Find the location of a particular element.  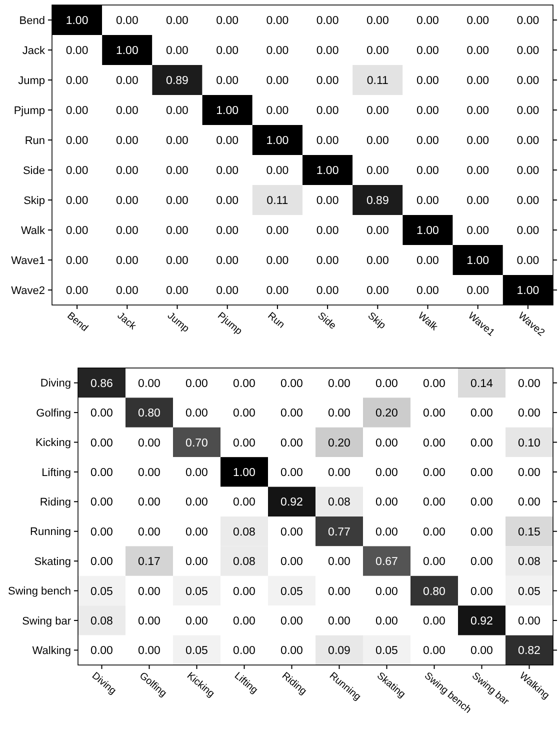

y-tick-label: Kicking is located at coordinates (53, 443).